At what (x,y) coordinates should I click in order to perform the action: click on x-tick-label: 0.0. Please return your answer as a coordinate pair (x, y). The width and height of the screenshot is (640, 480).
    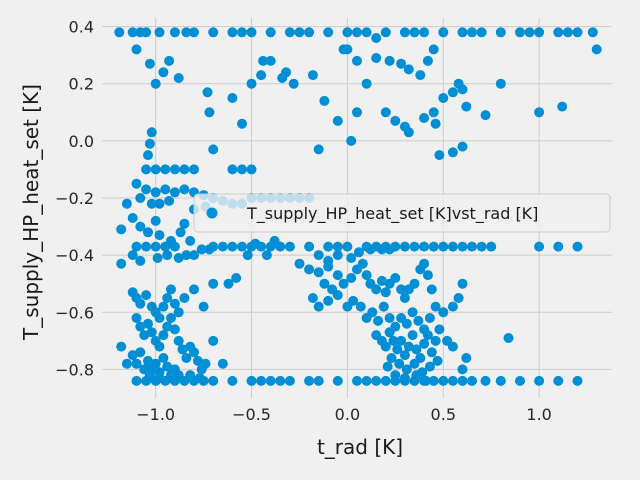
    Looking at the image, I should click on (347, 414).